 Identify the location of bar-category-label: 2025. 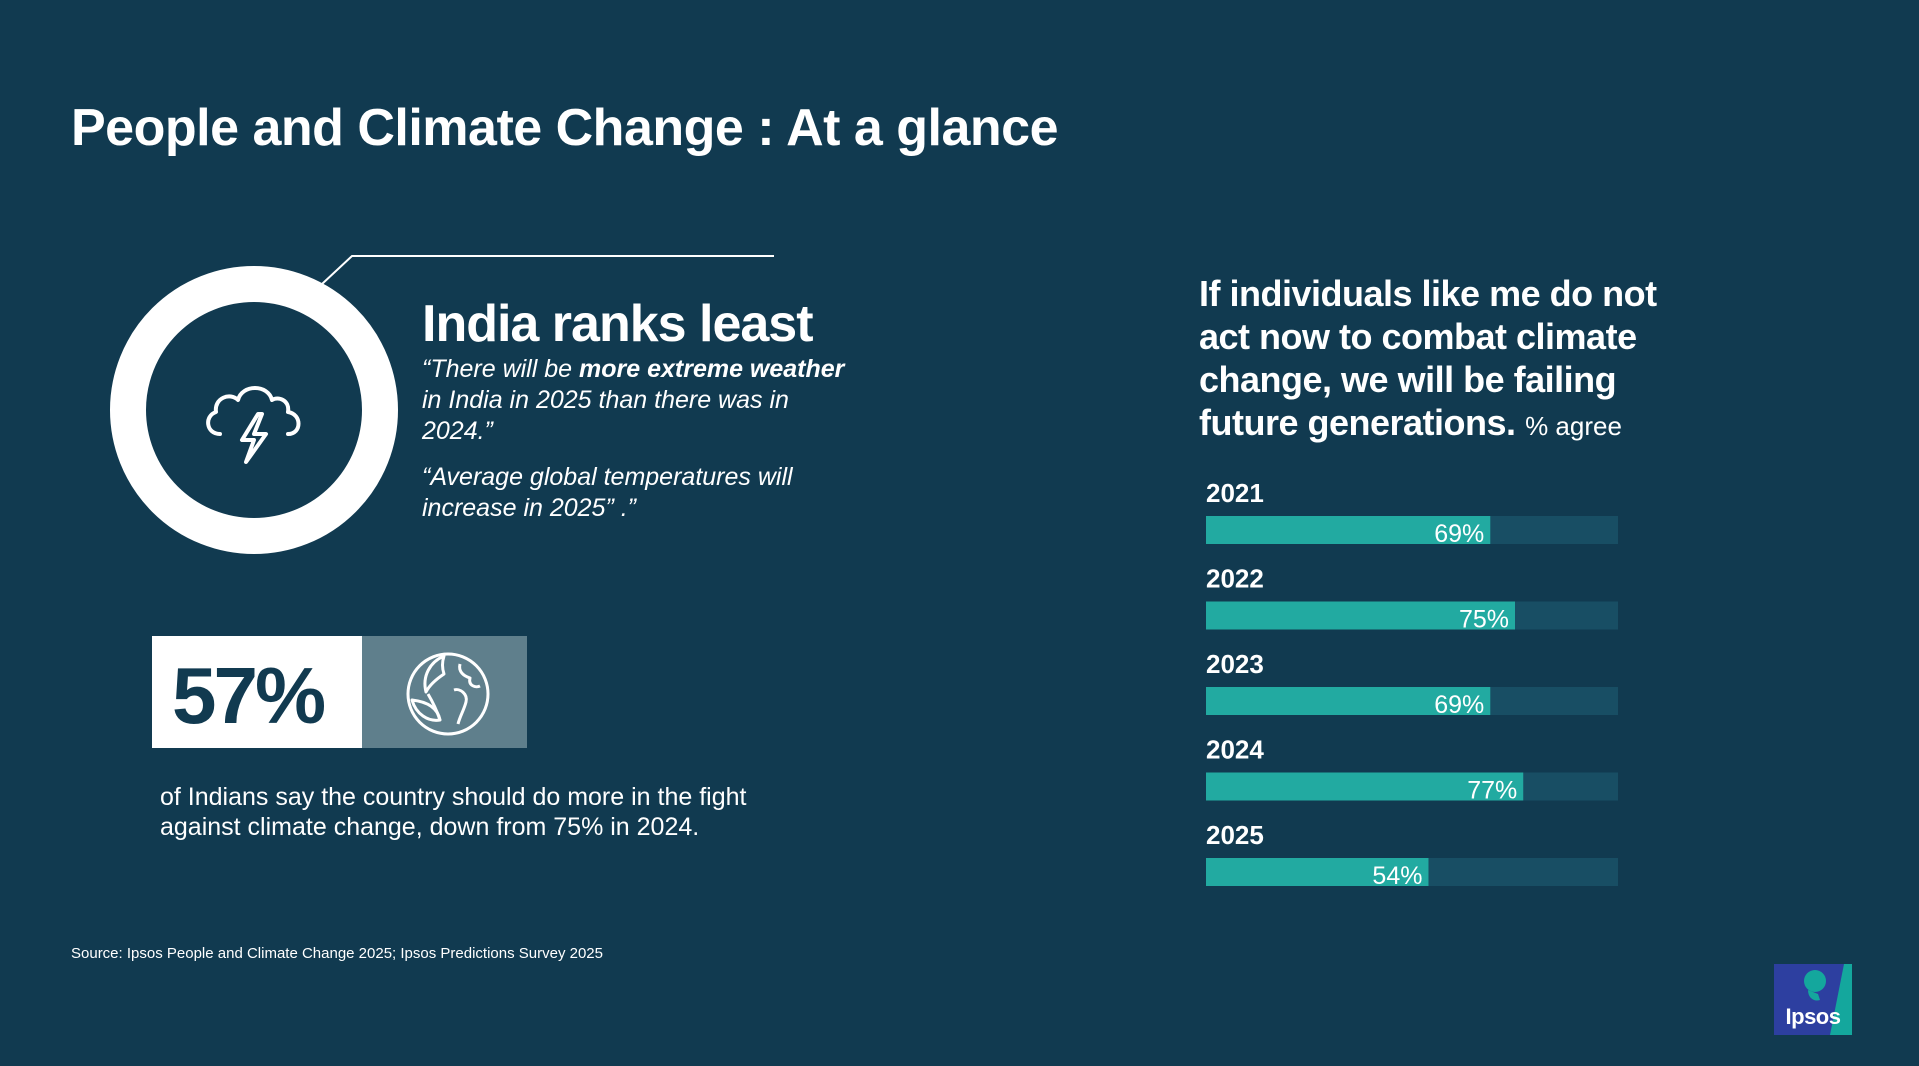
(1235, 835).